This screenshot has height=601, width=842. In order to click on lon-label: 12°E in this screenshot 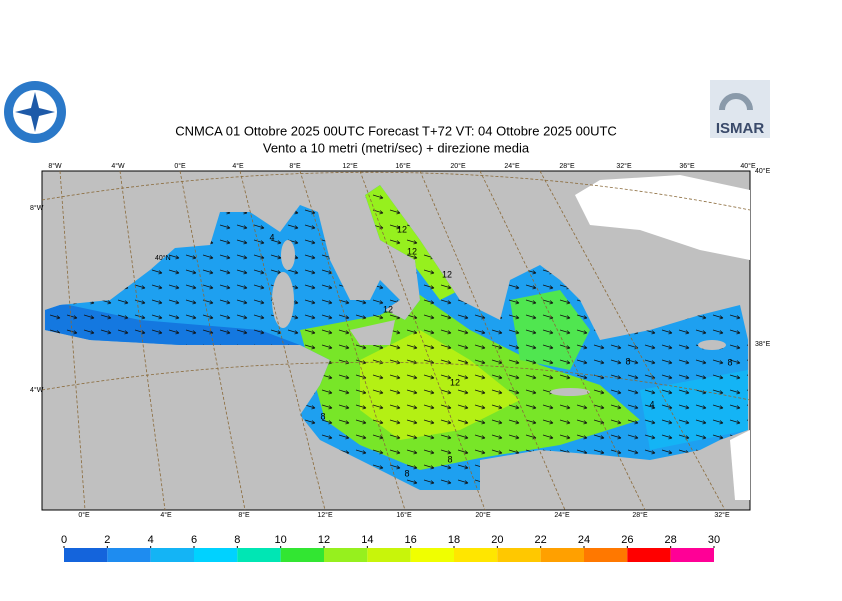, I will do `click(350, 166)`.